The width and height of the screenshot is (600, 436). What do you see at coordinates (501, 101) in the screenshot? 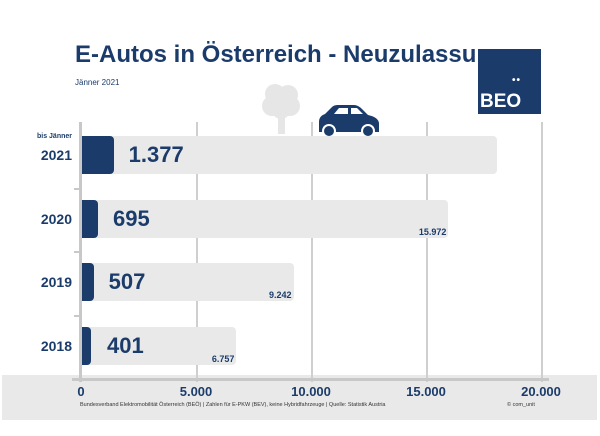
I see `logo-text: BEO` at bounding box center [501, 101].